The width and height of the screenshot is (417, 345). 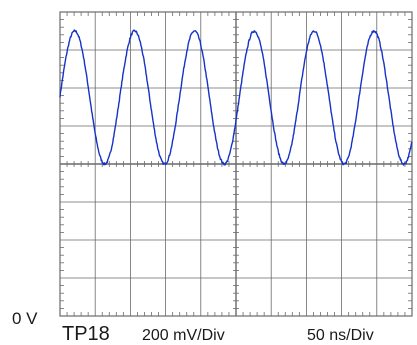 What do you see at coordinates (86, 334) in the screenshot?
I see `probe-label: TP18` at bounding box center [86, 334].